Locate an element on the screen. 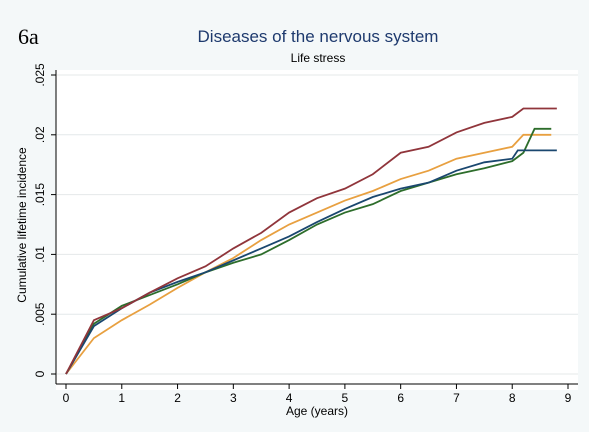 The height and width of the screenshot is (432, 589). x-tick-label: 5 is located at coordinates (345, 398).